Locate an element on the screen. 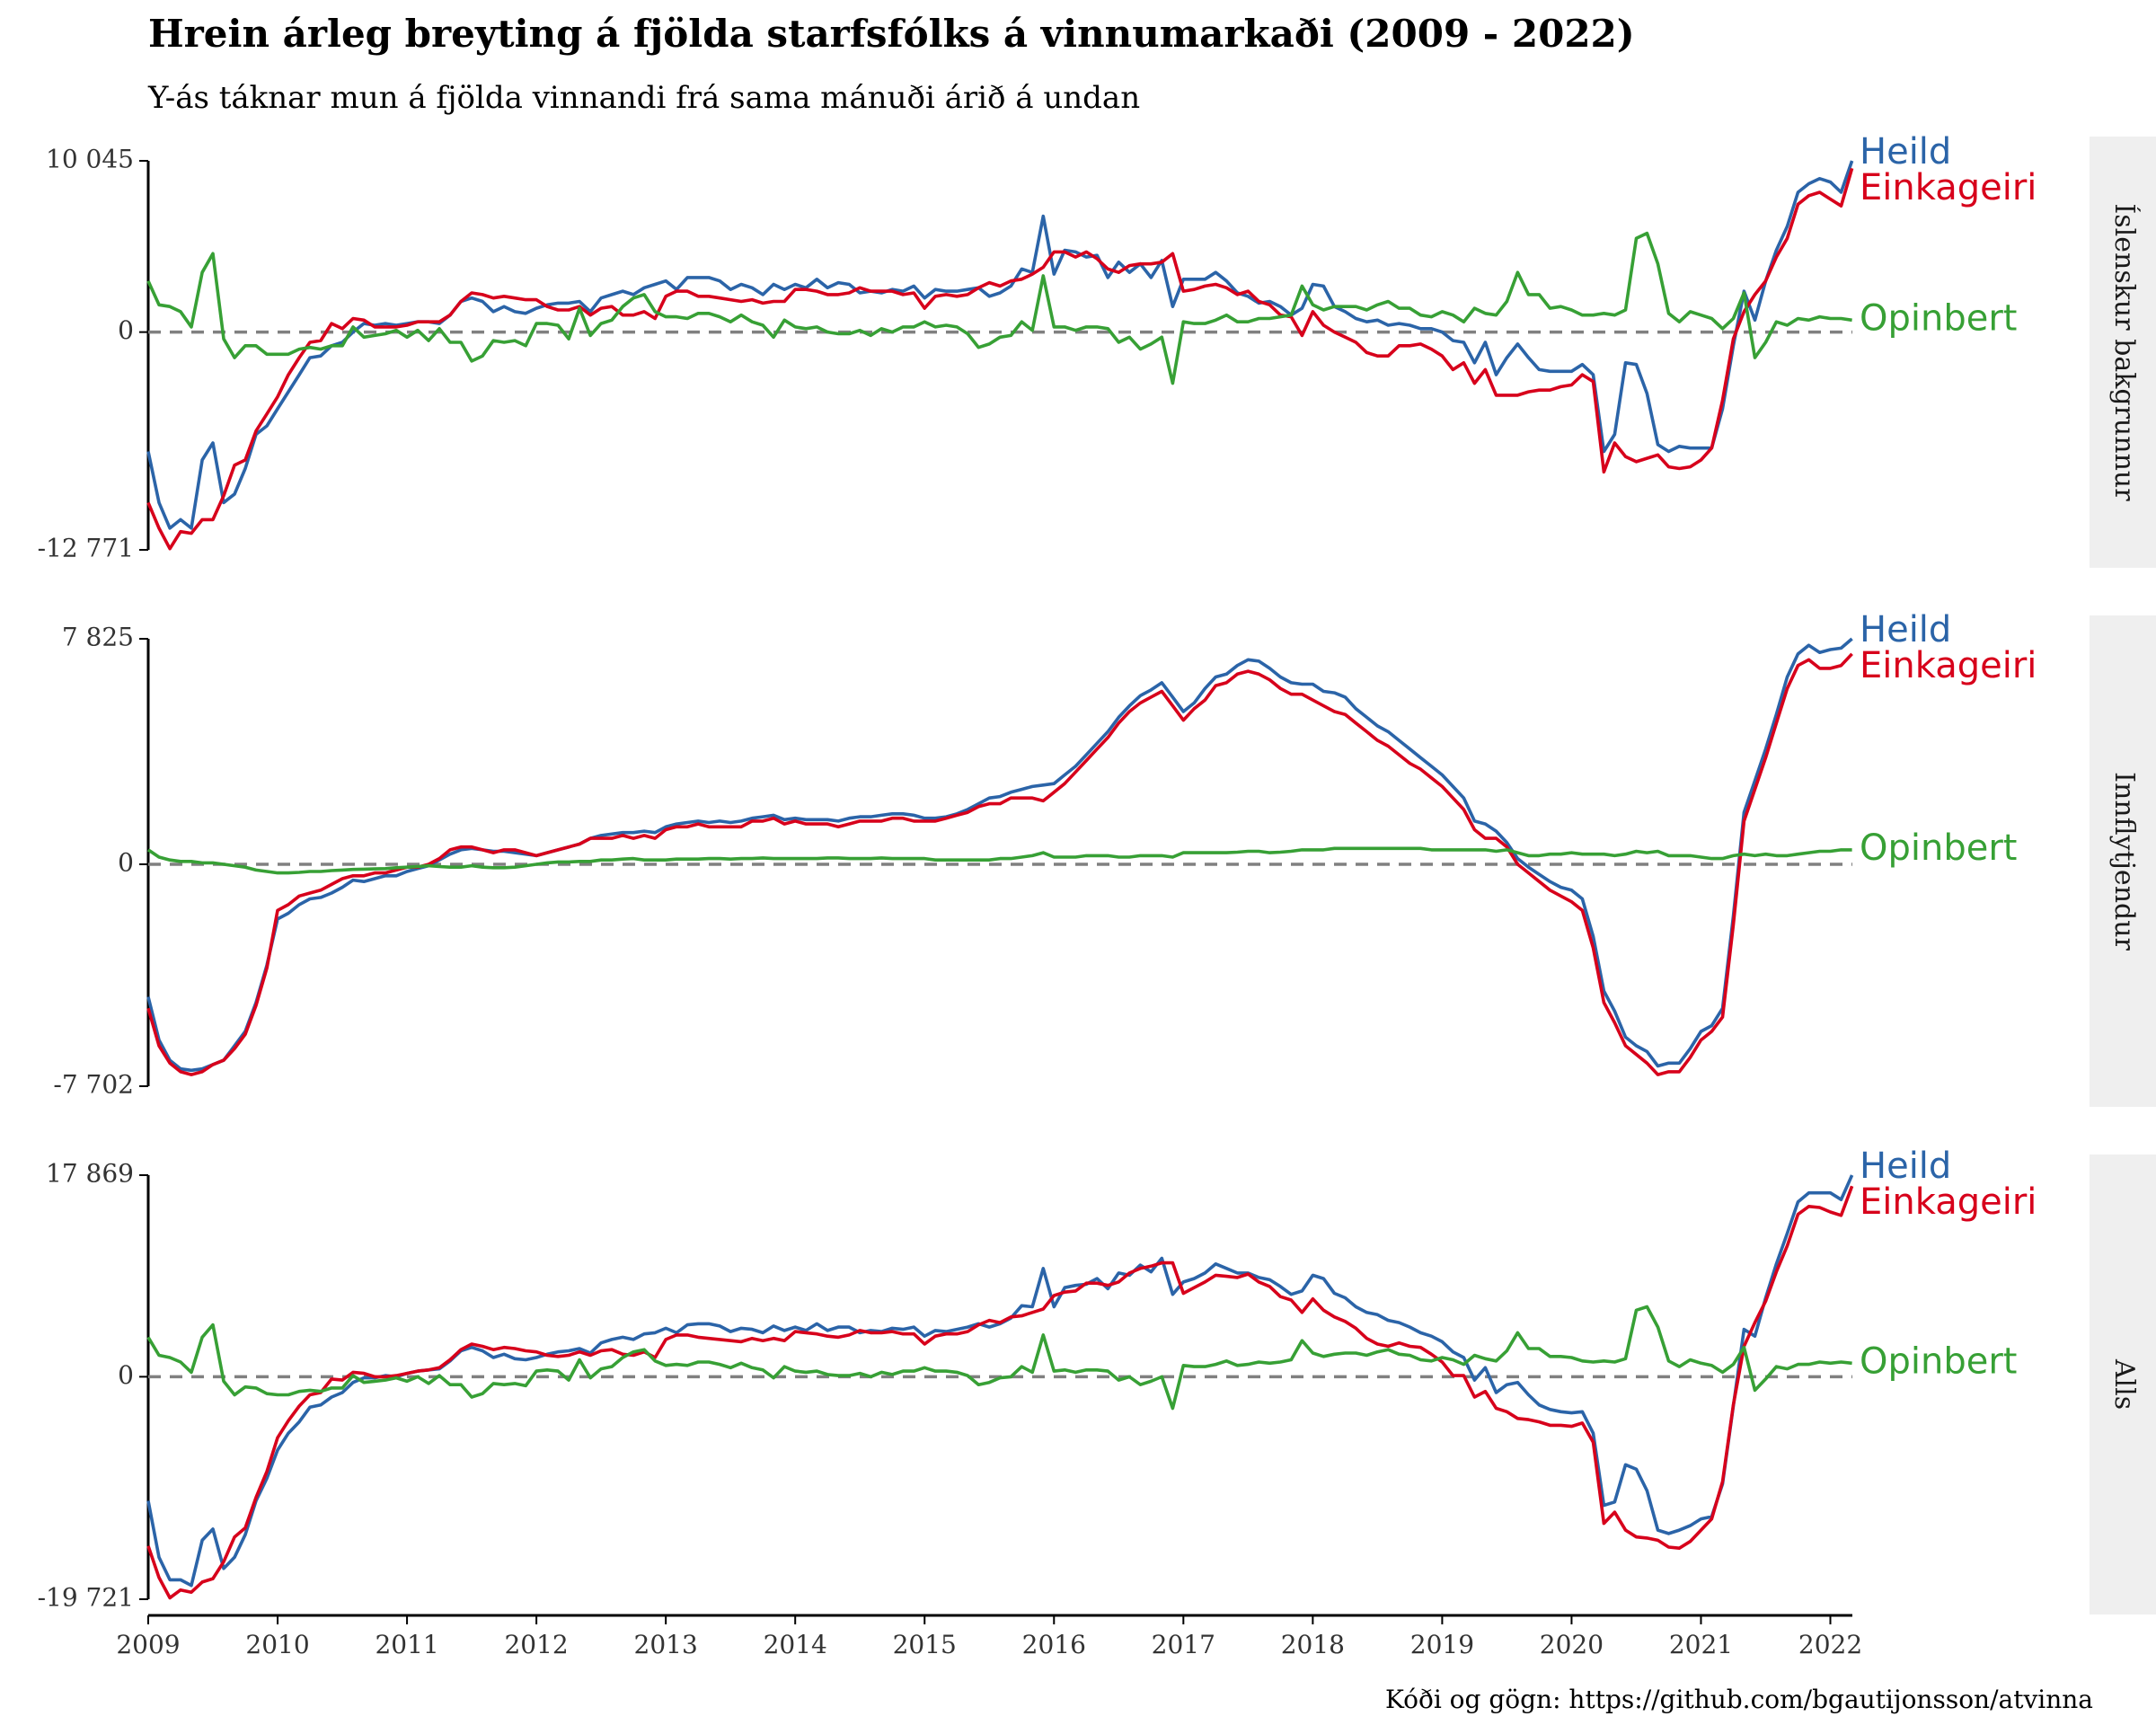 The width and height of the screenshot is (2156, 1725). facet-strip-label: Íslenskur bakgrunnur is located at coordinates (2124, 352).